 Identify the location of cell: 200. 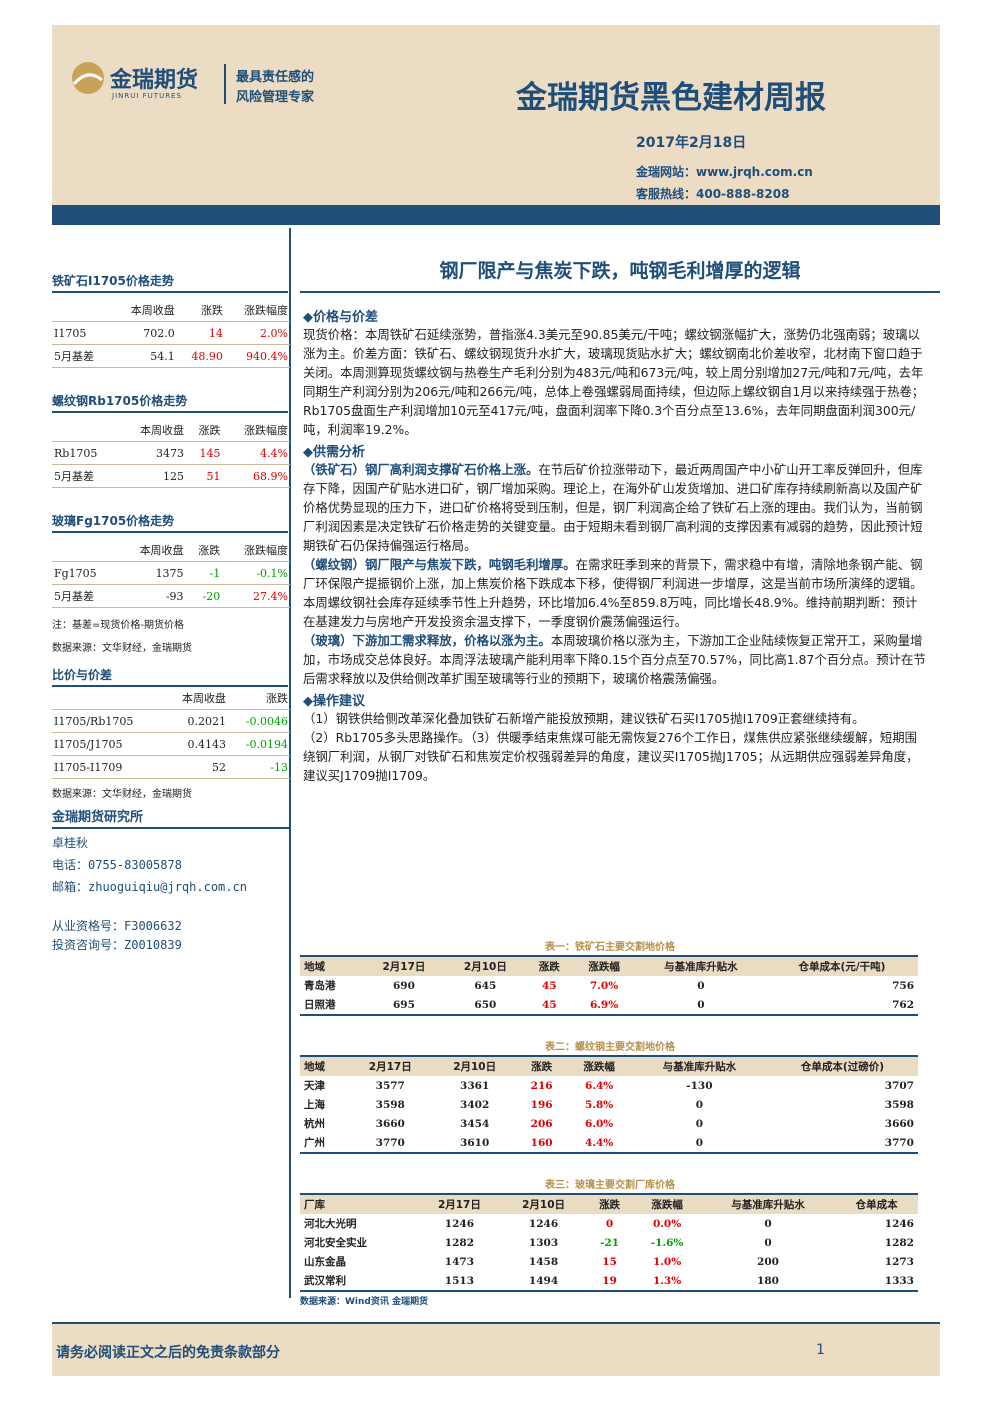
(768, 1261).